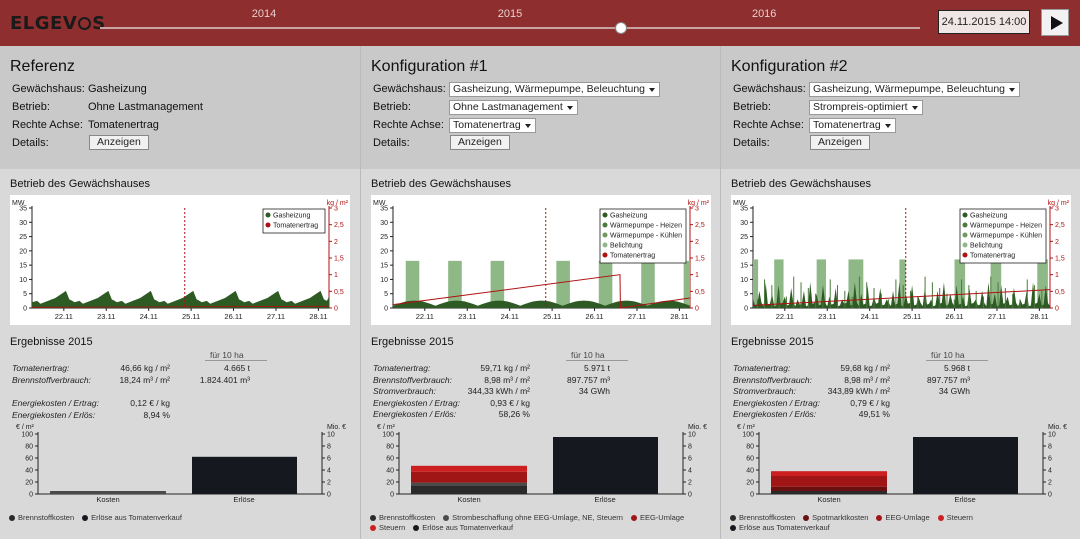 This screenshot has height=539, width=1080. Describe the element at coordinates (85, 23) in the screenshot. I see `logo-o-ring` at that location.